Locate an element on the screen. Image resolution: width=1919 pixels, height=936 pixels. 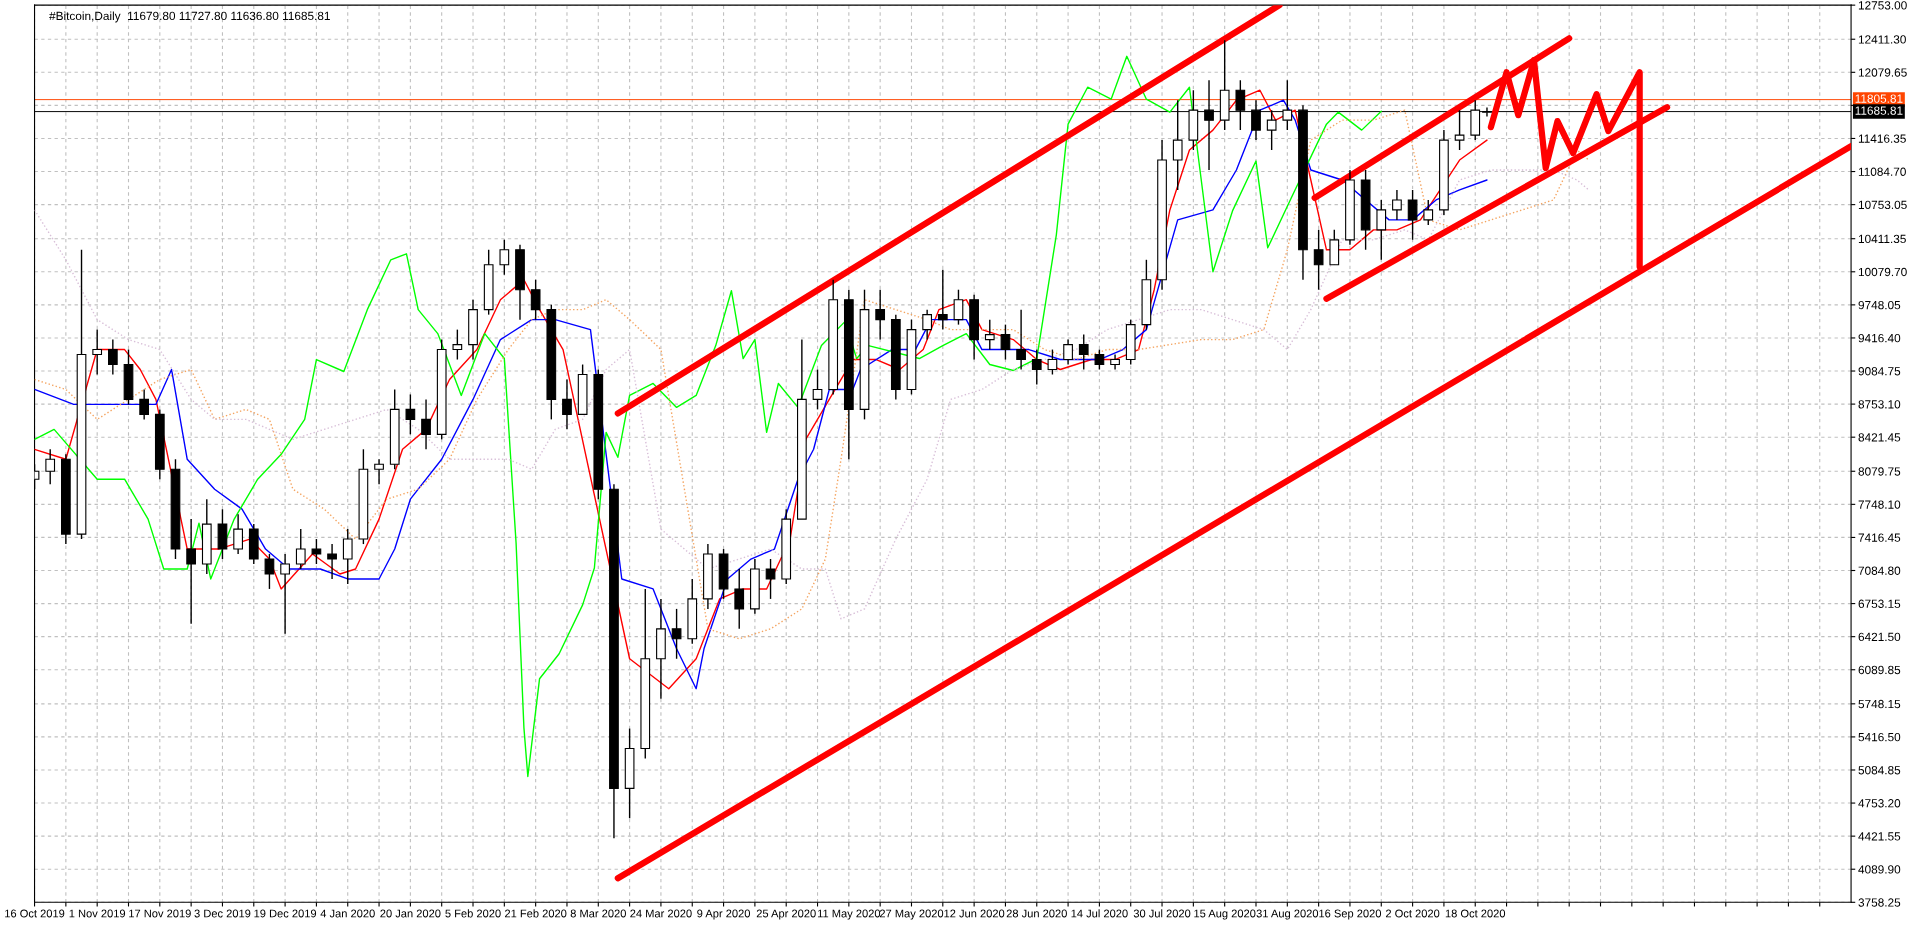
x-tick-label: 27 May 2020 is located at coordinates (911, 914).